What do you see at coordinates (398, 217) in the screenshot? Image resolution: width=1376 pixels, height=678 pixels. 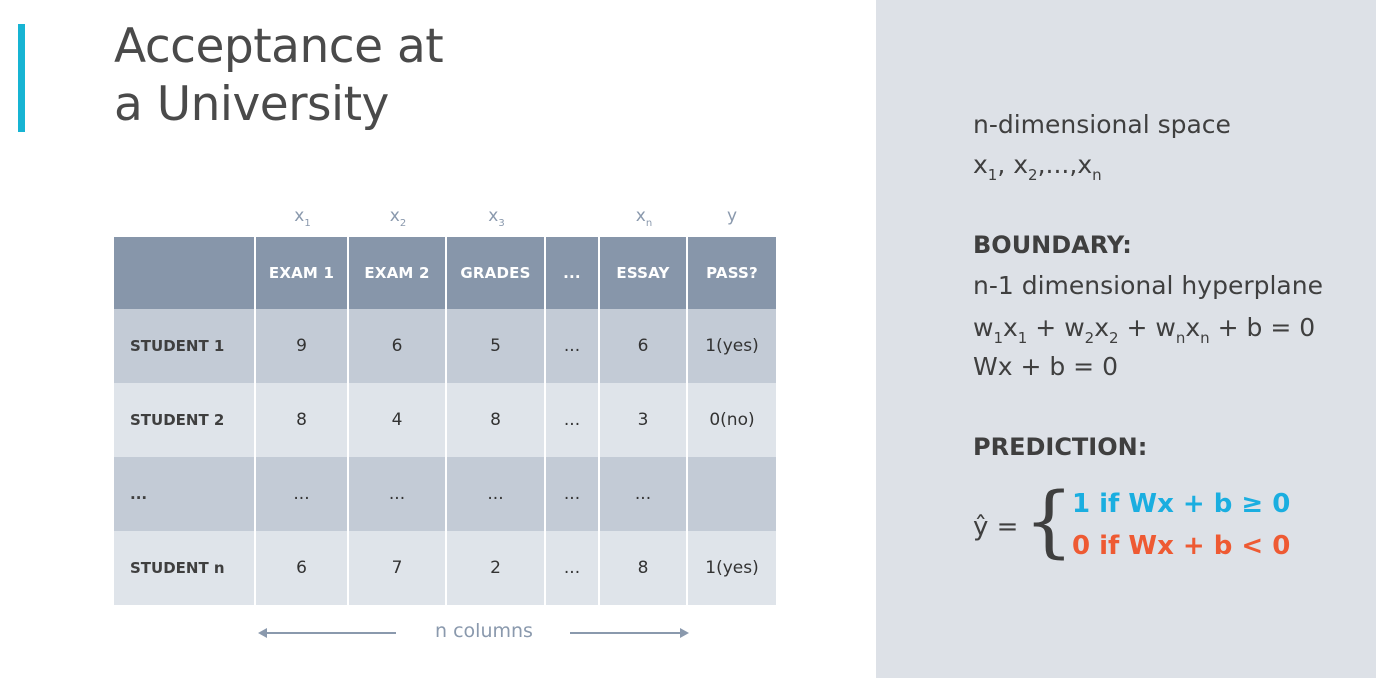 I see `var-label-x2: x2` at bounding box center [398, 217].